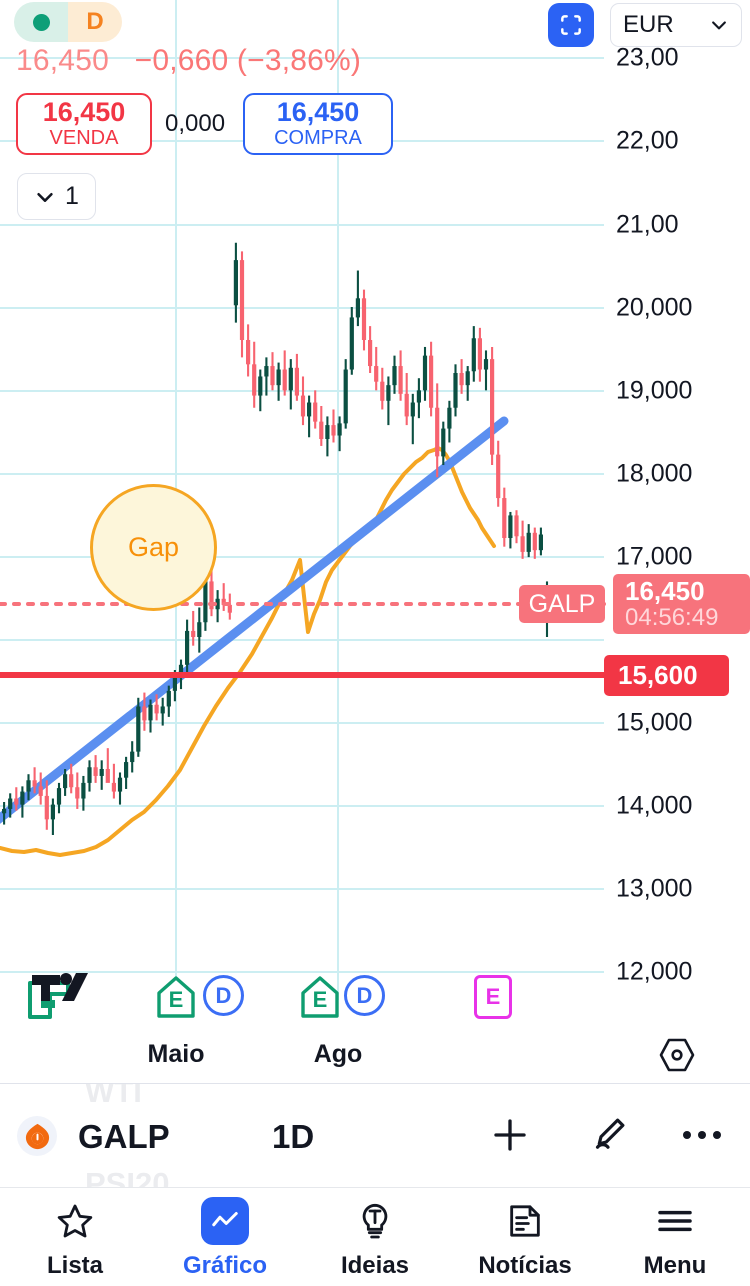 Image resolution: width=750 pixels, height=1286 pixels. I want to click on symbol-ghost-previous: WTI, so click(113, 1096).